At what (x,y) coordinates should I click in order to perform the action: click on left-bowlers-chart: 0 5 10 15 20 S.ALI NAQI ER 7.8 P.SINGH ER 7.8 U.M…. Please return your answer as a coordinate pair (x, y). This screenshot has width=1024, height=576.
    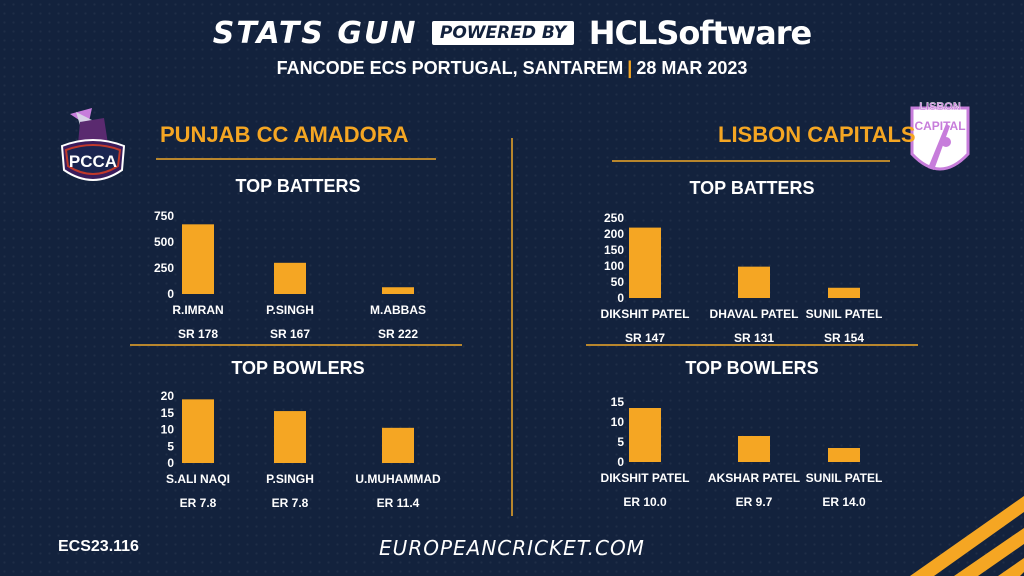
    Looking at the image, I should click on (305, 451).